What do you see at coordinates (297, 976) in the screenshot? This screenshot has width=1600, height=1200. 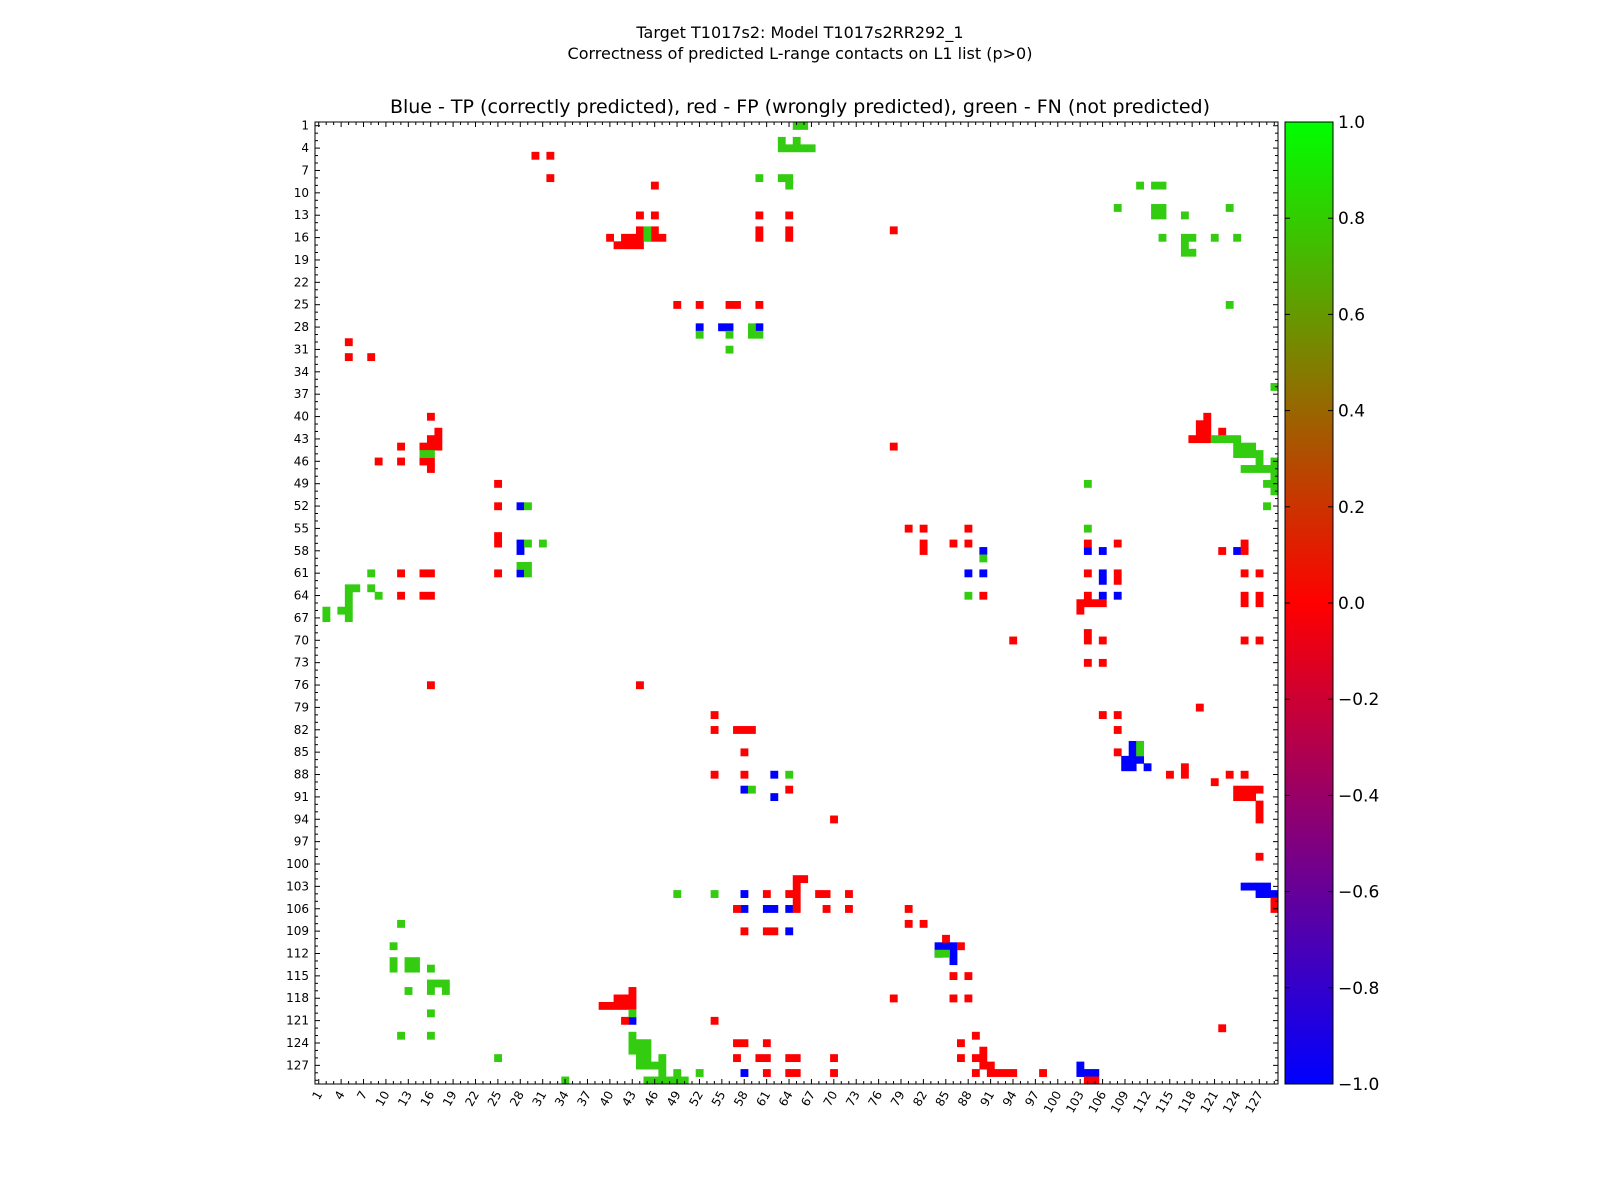 I see `y-tick-label: 115` at bounding box center [297, 976].